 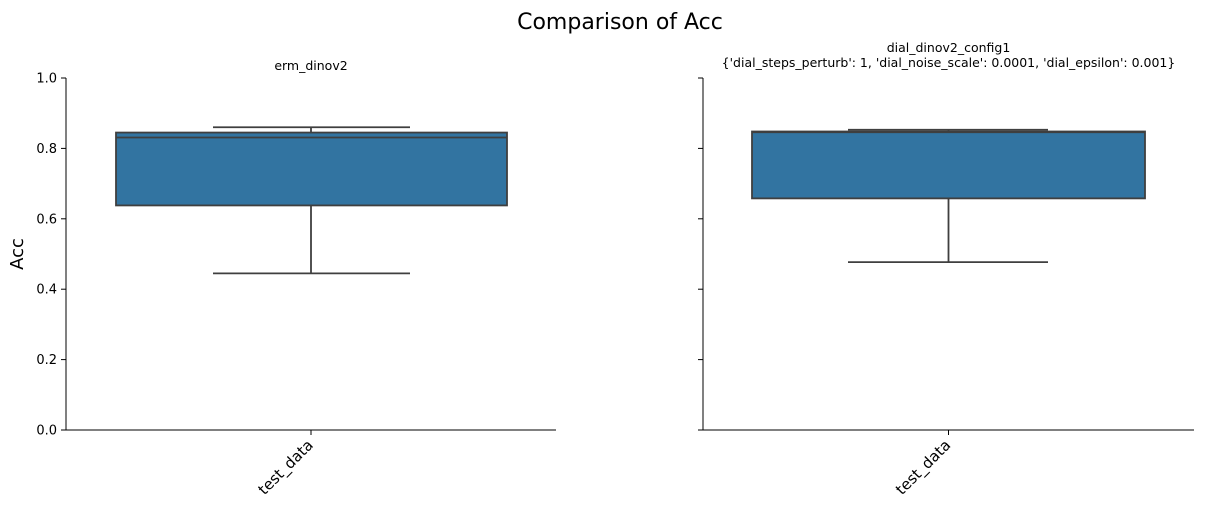 I want to click on y-tick-label: 1.0, so click(x=46, y=79).